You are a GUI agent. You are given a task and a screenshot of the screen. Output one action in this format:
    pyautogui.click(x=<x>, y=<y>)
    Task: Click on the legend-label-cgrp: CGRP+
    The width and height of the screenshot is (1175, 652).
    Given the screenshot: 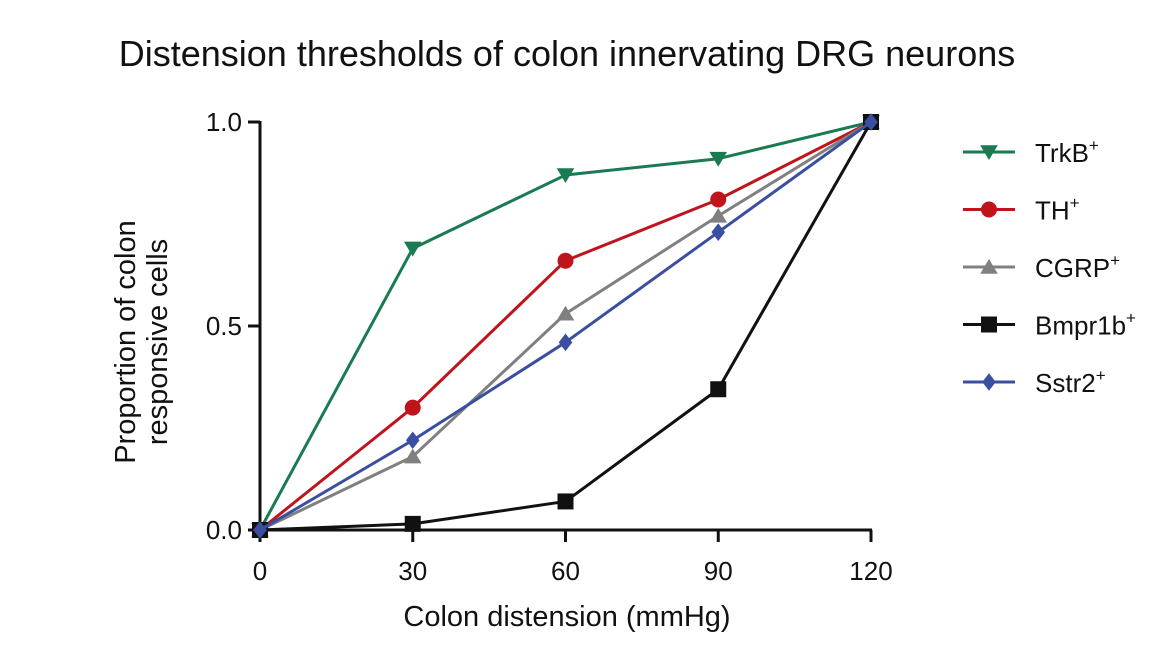 What is the action you would take?
    pyautogui.click(x=1077, y=267)
    